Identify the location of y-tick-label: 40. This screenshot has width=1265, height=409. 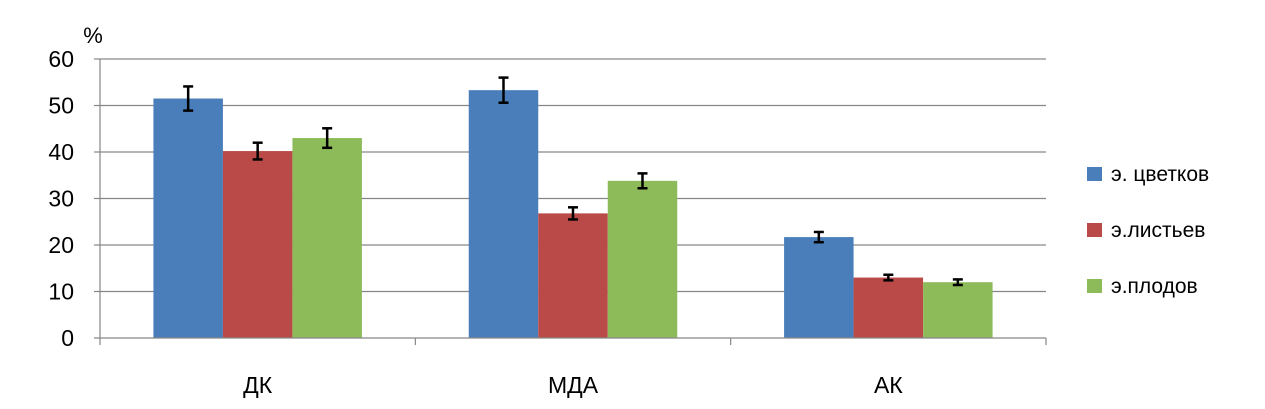
(61, 152).